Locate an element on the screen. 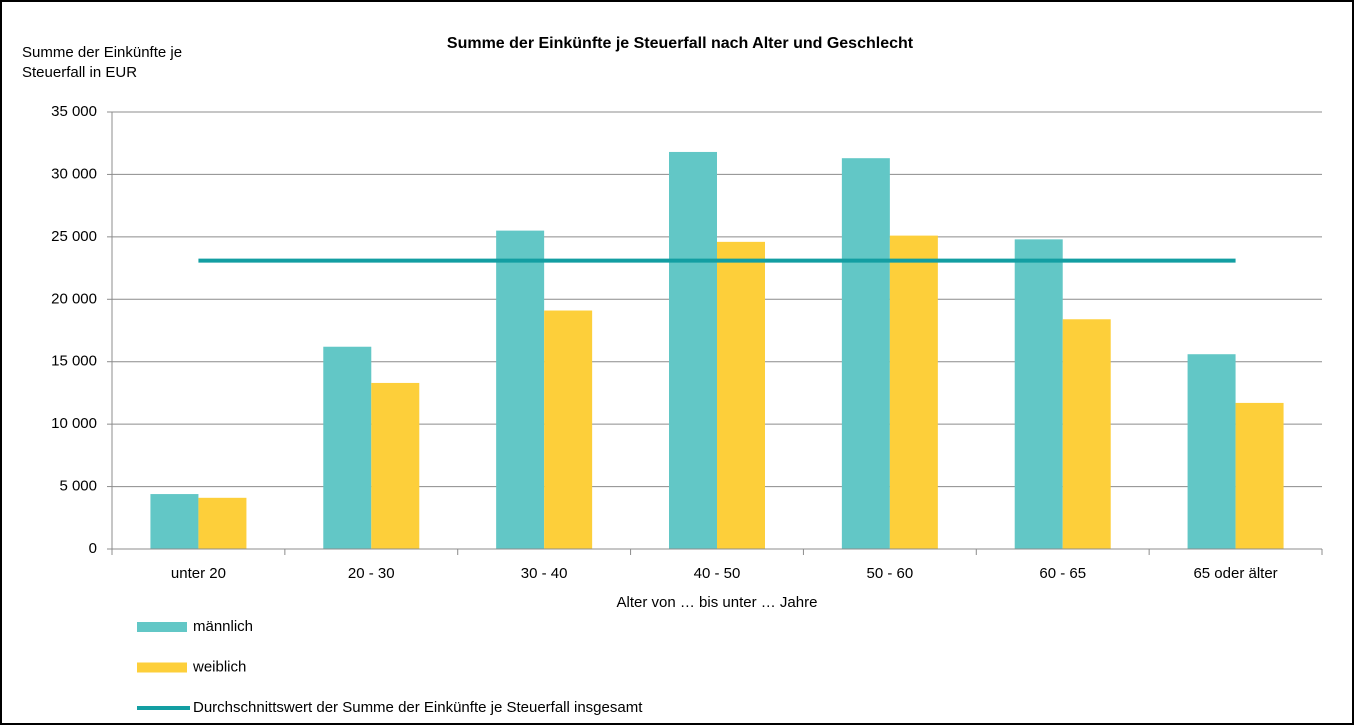 This screenshot has height=725, width=1354. y-tick-label: 30 000 is located at coordinates (74, 173).